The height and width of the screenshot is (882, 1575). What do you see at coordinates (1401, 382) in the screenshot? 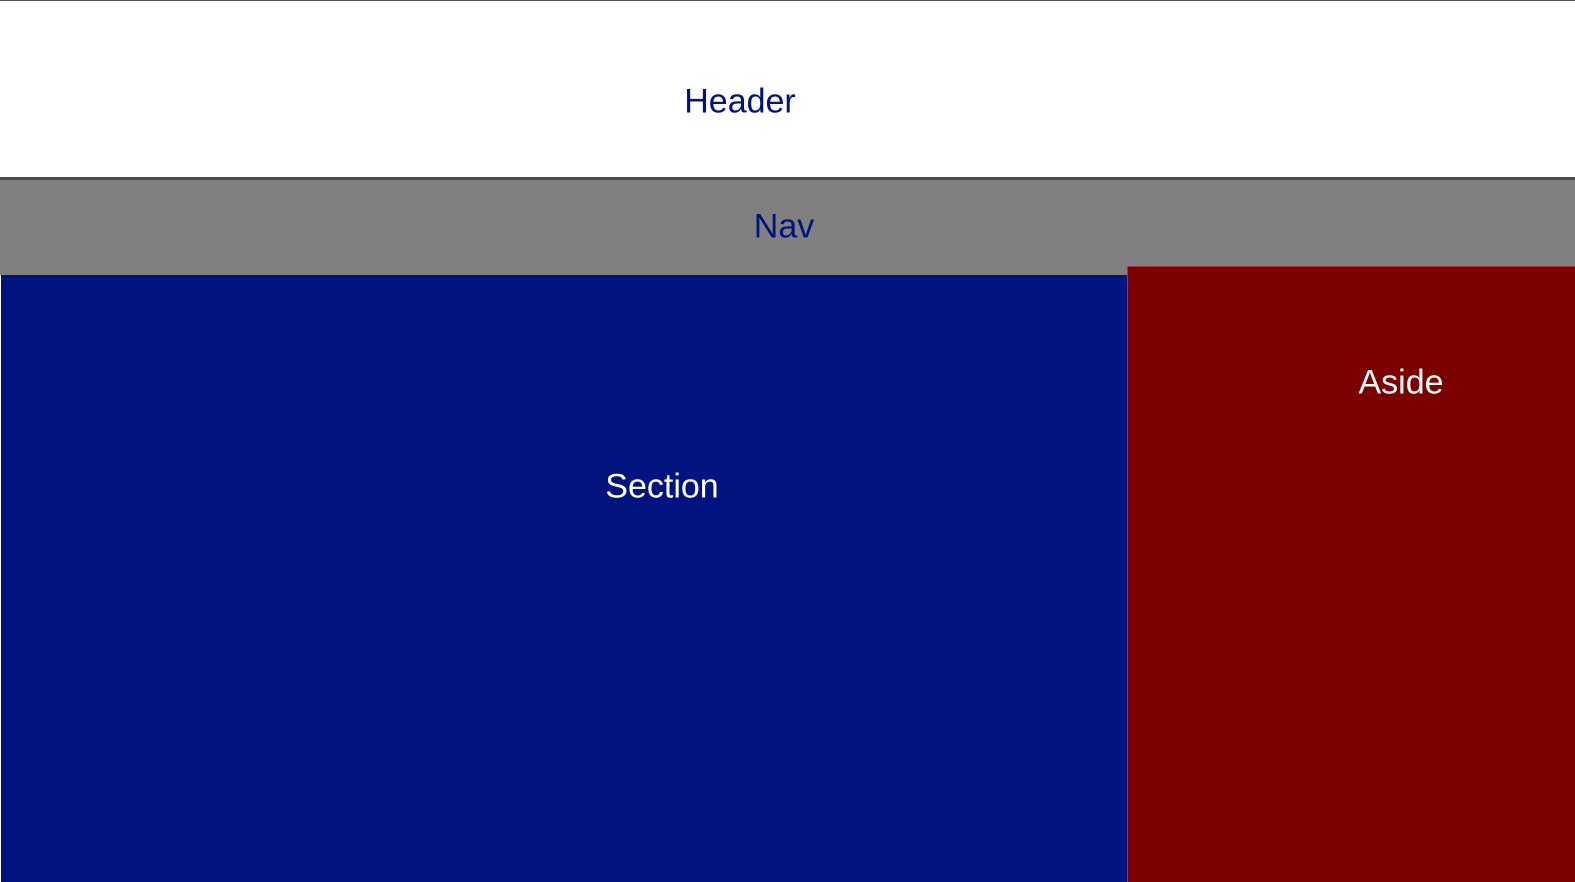
I see `aside-label: Aside` at bounding box center [1401, 382].